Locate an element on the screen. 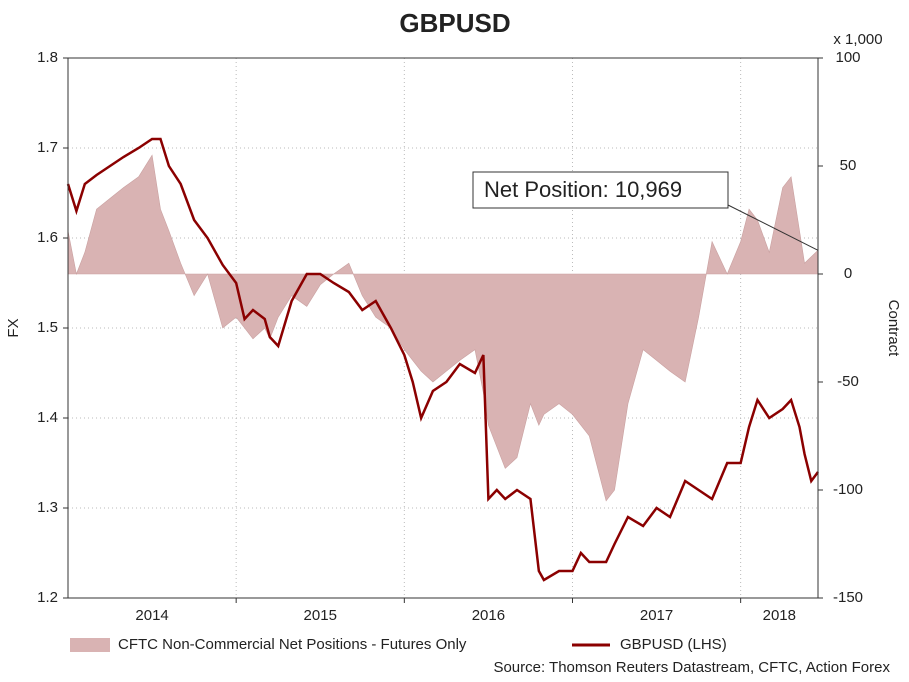 This screenshot has height=682, width=909. y-tick-label: 1.4 is located at coordinates (47, 417).